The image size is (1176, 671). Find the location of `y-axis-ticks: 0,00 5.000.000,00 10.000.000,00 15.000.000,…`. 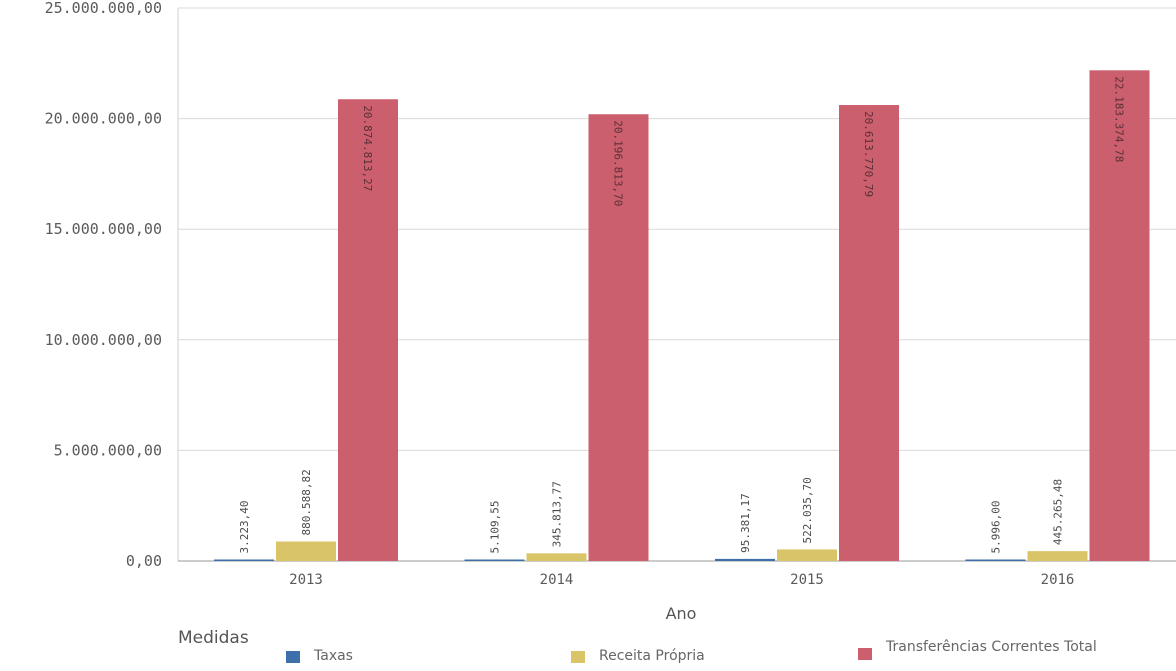

y-axis-ticks: 0,00 5.000.000,00 10.000.000,00 15.000.000,… is located at coordinates (103, 285).